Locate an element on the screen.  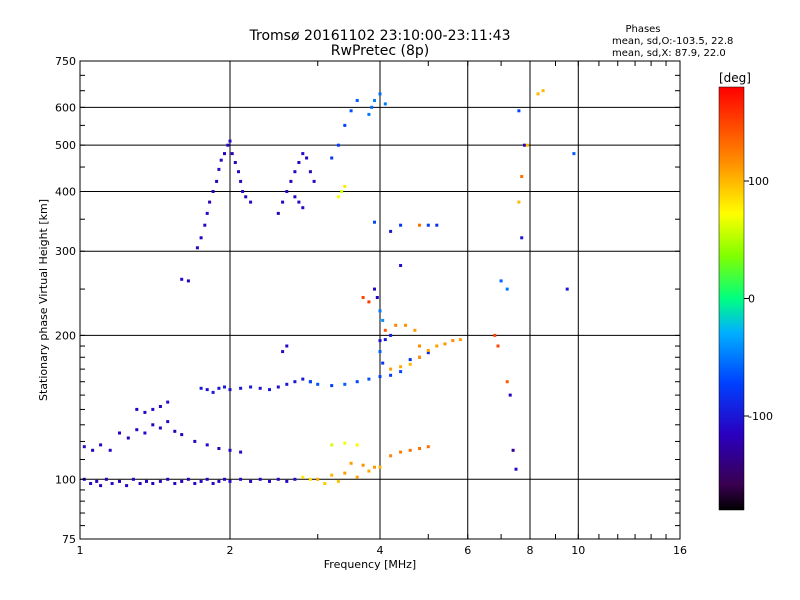
x-axis-label: Frequency [MHz] is located at coordinates (370, 564).